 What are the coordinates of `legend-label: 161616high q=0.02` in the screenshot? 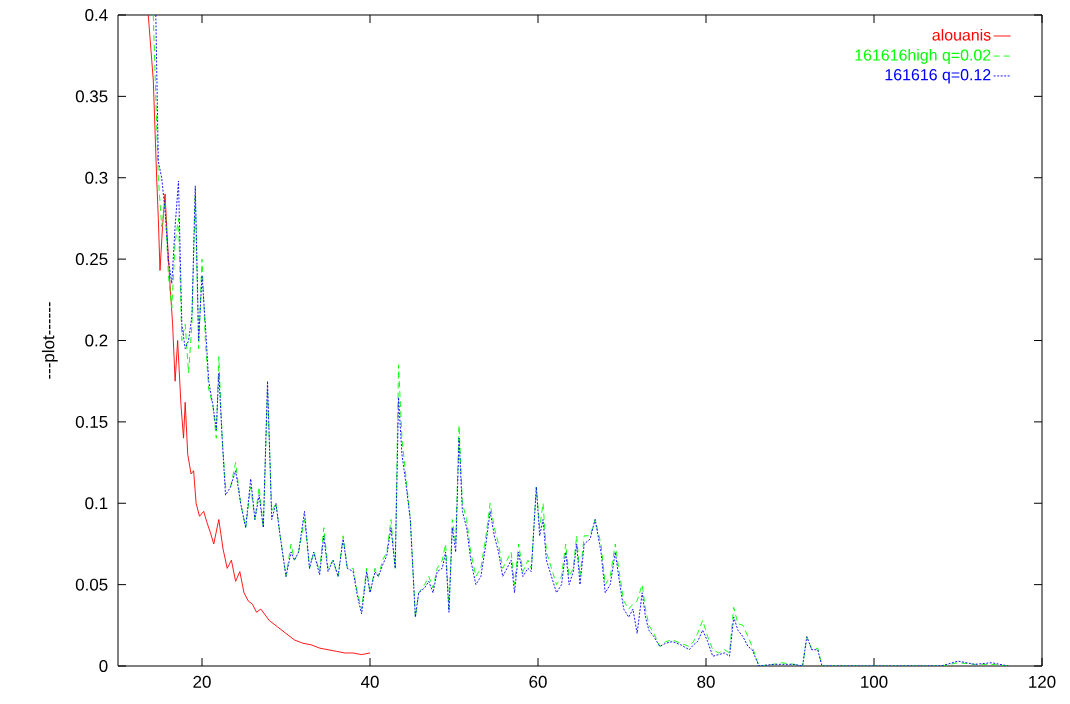 It's located at (923, 56).